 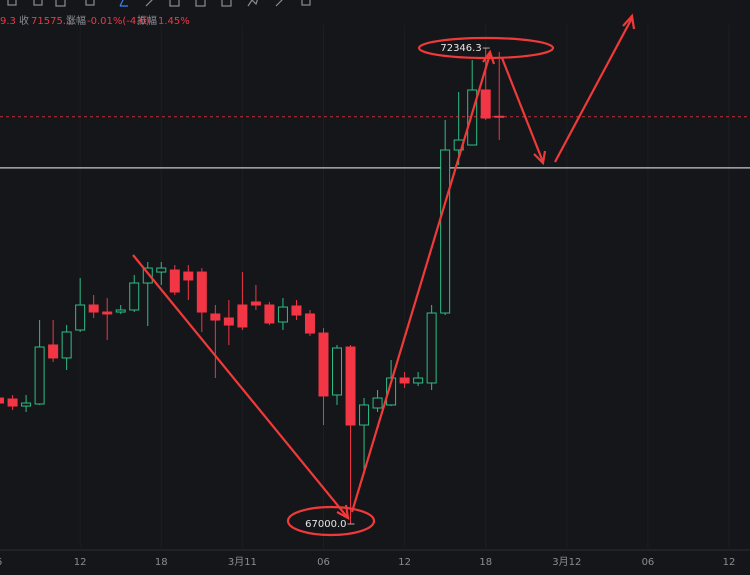 What do you see at coordinates (147, 20) in the screenshot?
I see `header-label: 振幅` at bounding box center [147, 20].